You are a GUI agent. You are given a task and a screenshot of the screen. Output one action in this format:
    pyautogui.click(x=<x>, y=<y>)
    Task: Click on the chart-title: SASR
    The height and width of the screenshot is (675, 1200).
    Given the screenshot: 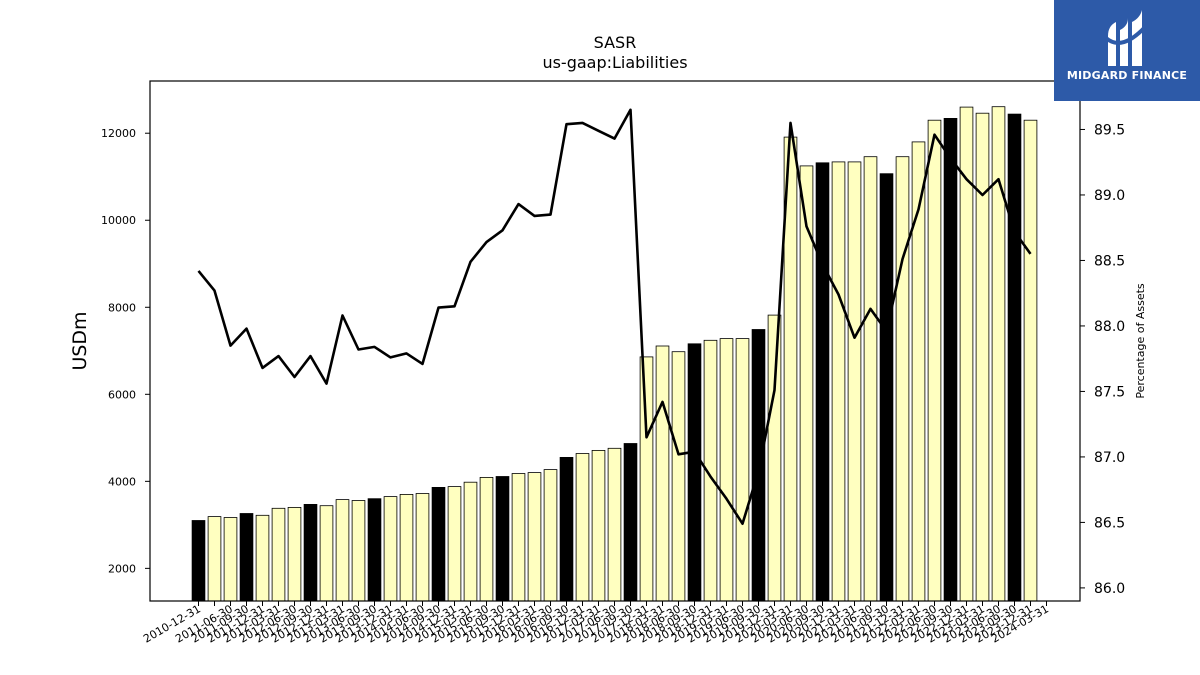 What is the action you would take?
    pyautogui.click(x=615, y=42)
    